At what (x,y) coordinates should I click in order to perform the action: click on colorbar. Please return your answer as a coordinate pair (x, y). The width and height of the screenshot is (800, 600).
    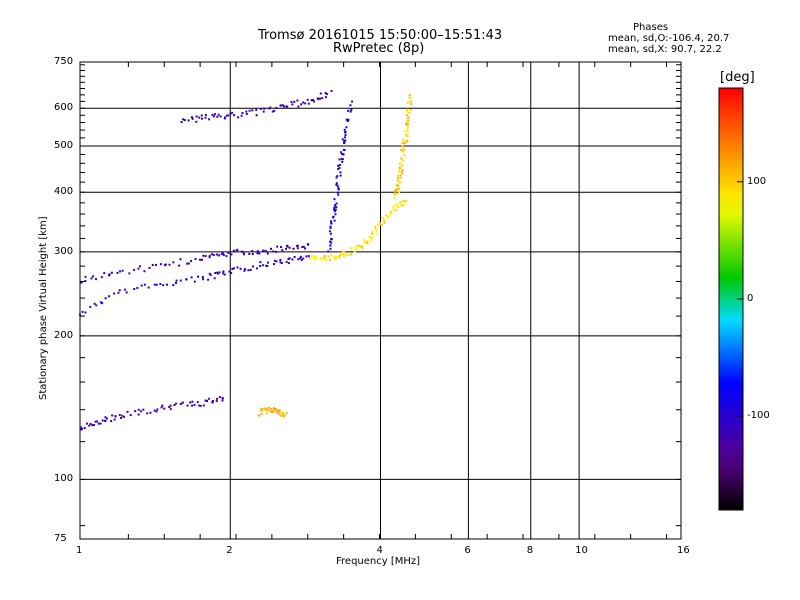
    Looking at the image, I should click on (731, 299).